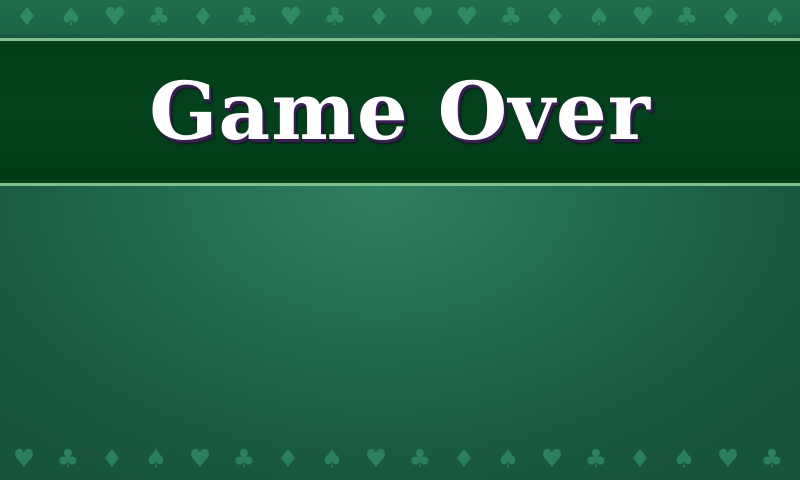 Image resolution: width=800 pixels, height=480 pixels. I want to click on bottom-suit-pattern: ♥ ♣ ♦ ♠ ♥ ♣ ♦ ♠ ♥ ♣ ♦ ♠ ♥ ♣ ♦ ♠ ♥ ♣, so click(400, 460).